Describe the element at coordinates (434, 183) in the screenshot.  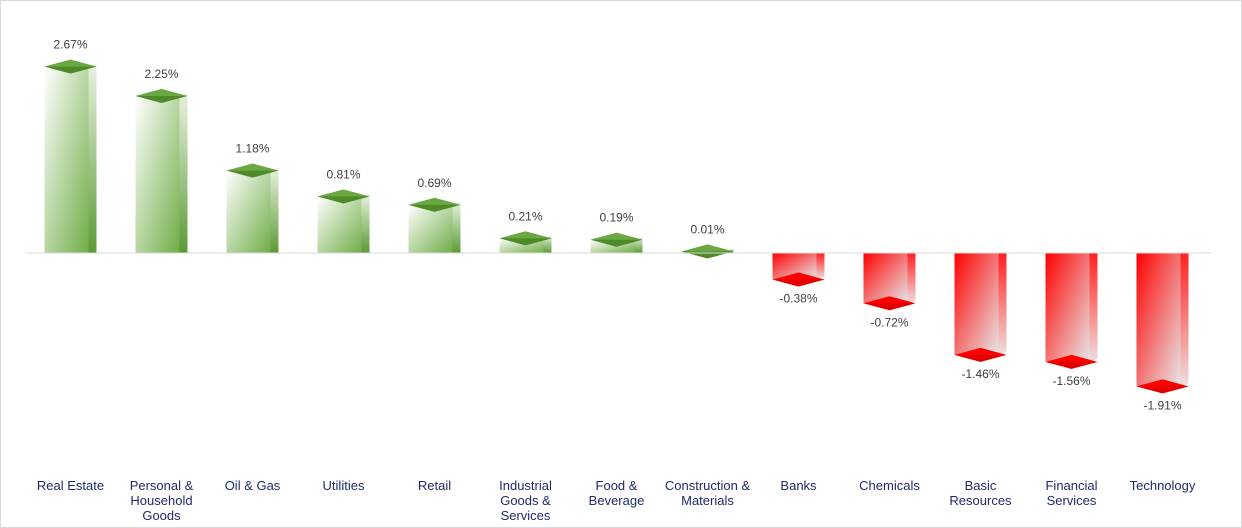
I see `data-label-retail: 0.69%` at that location.